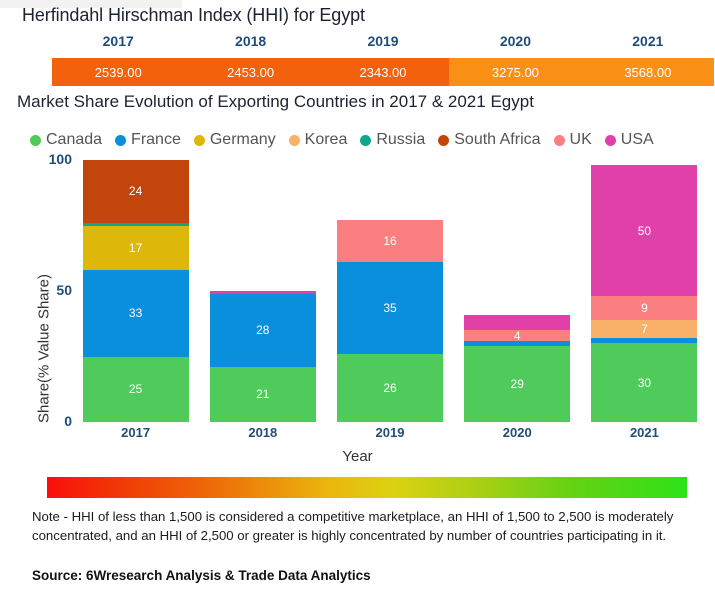 Image resolution: width=715 pixels, height=600 pixels. I want to click on hhi-value-2020: 3275.00, so click(515, 72).